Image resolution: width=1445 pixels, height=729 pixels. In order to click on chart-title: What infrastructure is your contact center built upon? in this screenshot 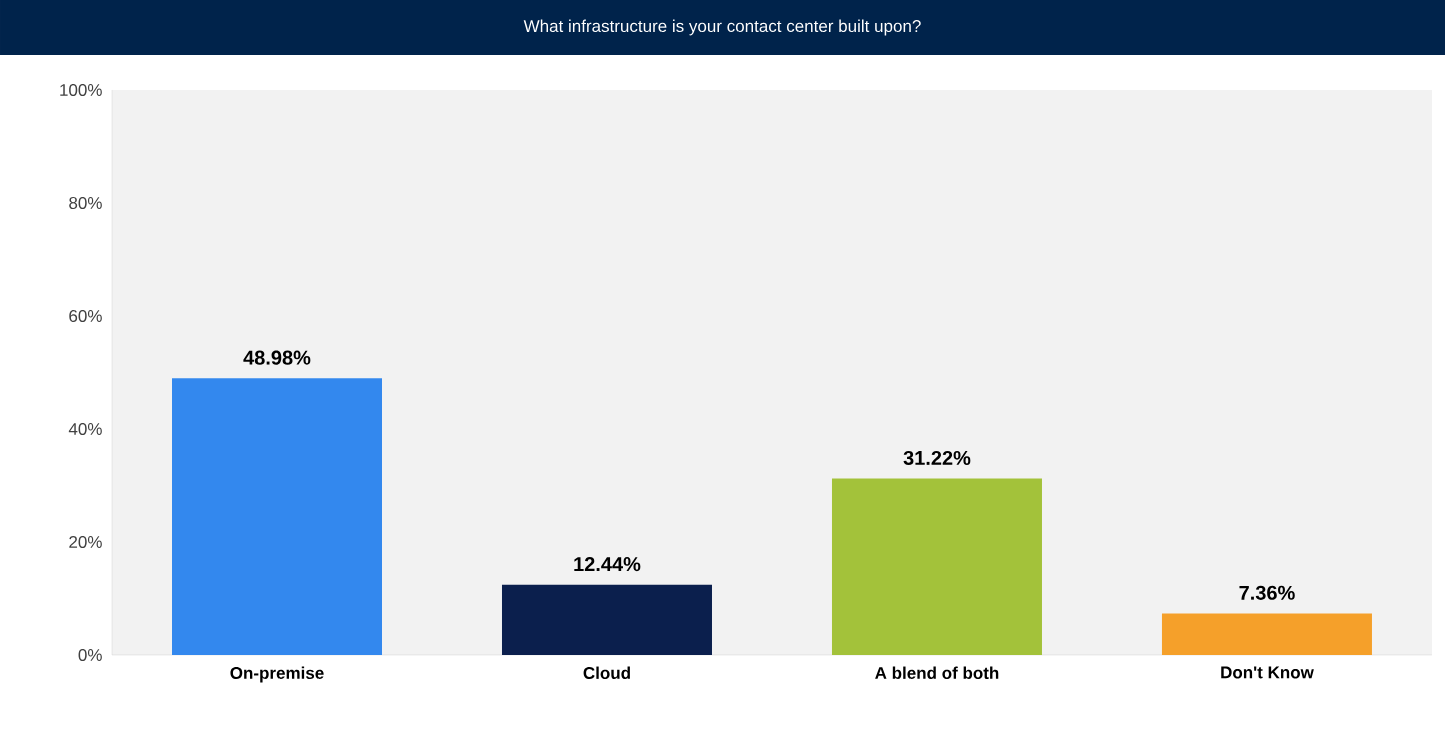, I will do `click(722, 27)`.